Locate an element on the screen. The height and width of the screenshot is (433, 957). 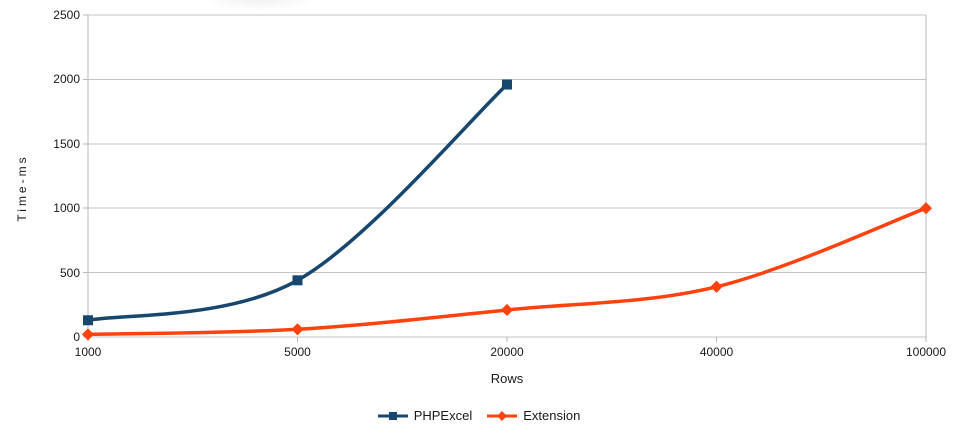
legend-label: PHPExcel is located at coordinates (443, 415).